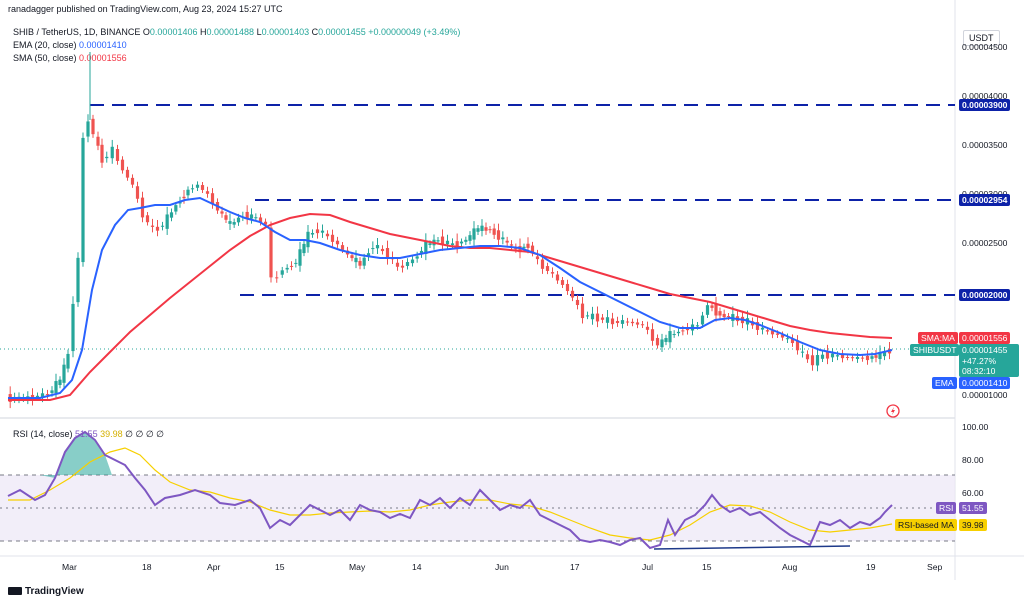 The width and height of the screenshot is (1024, 604). What do you see at coordinates (946, 508) in the screenshot?
I see `rsi-axis-label: RSI` at bounding box center [946, 508].